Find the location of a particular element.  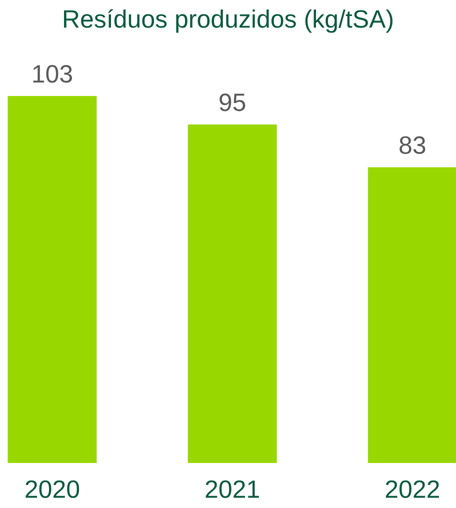

data-label: 95 is located at coordinates (233, 103).